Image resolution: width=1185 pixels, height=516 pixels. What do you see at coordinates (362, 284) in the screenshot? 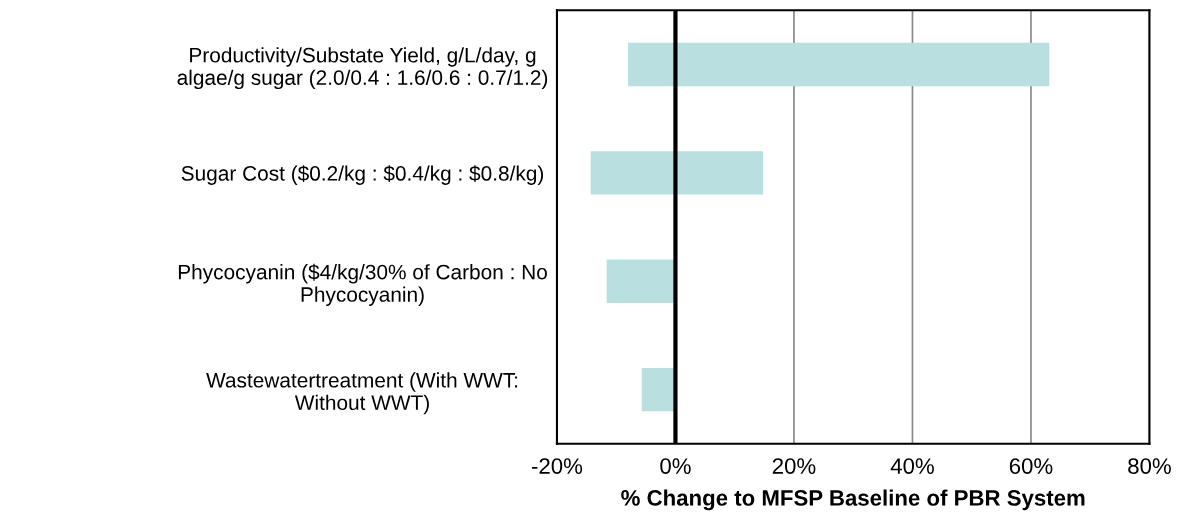
I see `y-tick-label: Phycocyanin ($4/kg/30% of Carbon : No Phycocyanin)` at bounding box center [362, 284].